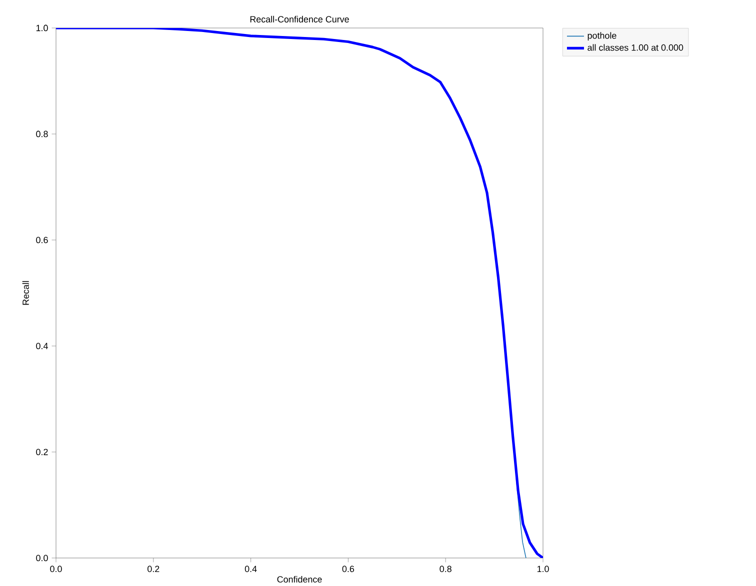 The width and height of the screenshot is (756, 586). What do you see at coordinates (42, 28) in the screenshot?
I see `y-tick-label: 1.0` at bounding box center [42, 28].